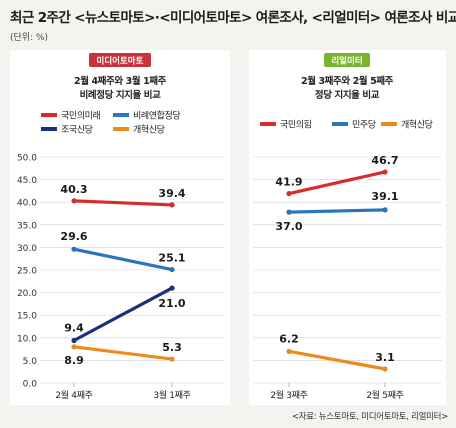  What do you see at coordinates (74, 328) in the screenshot?
I see `data-label-2-0: 9.4` at bounding box center [74, 328].